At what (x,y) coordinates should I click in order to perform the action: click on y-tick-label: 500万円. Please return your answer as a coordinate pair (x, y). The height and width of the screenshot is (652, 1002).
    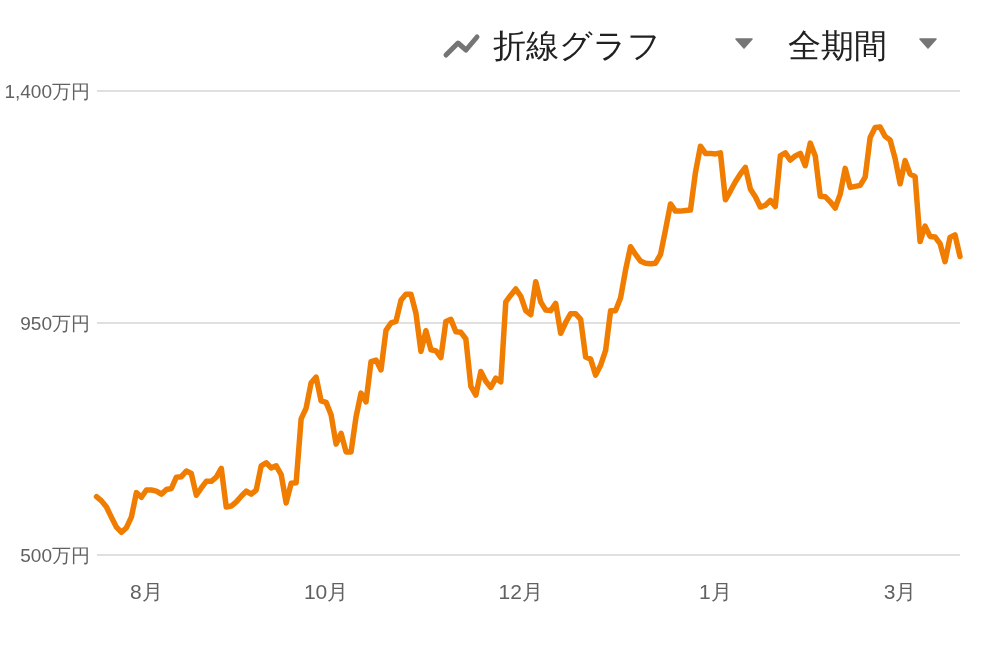
    Looking at the image, I should click on (55, 555).